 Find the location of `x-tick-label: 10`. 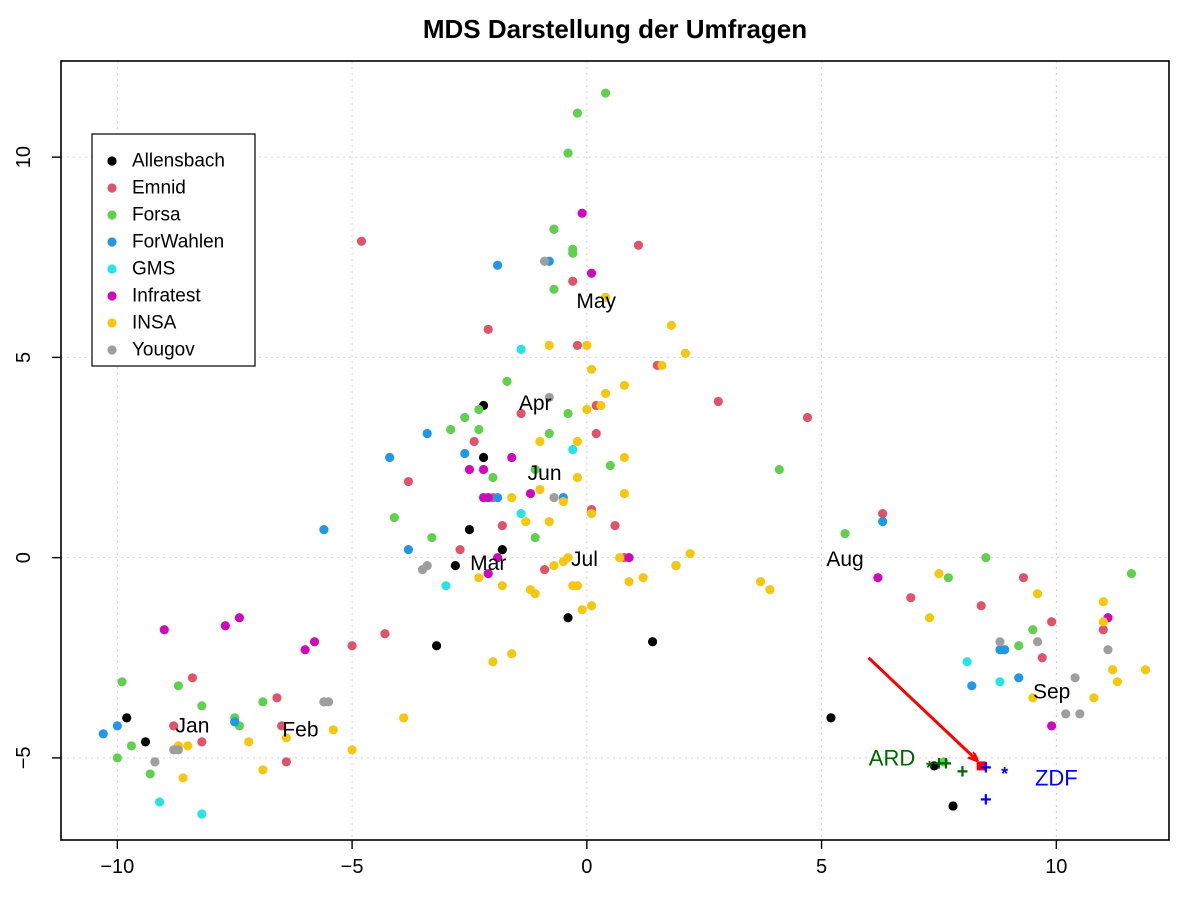

x-tick-label: 10 is located at coordinates (1056, 867).